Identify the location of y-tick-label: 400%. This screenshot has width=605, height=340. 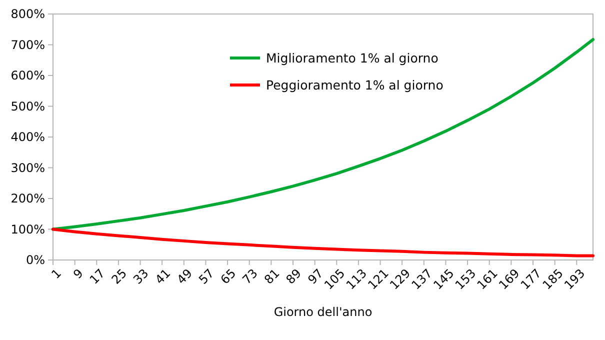
(27, 137).